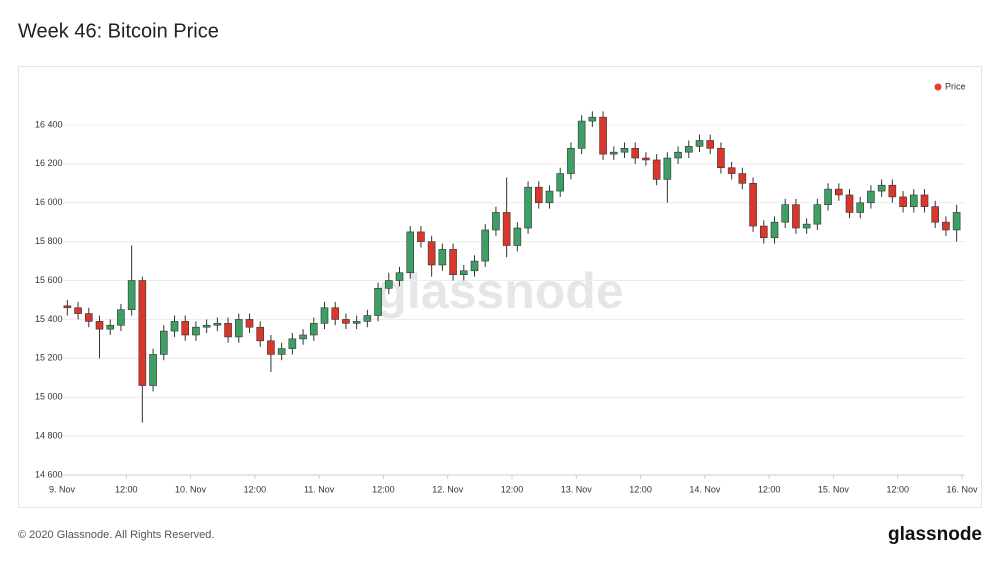  Describe the element at coordinates (834, 489) in the screenshot. I see `x-tick-label: 15. Nov` at that location.